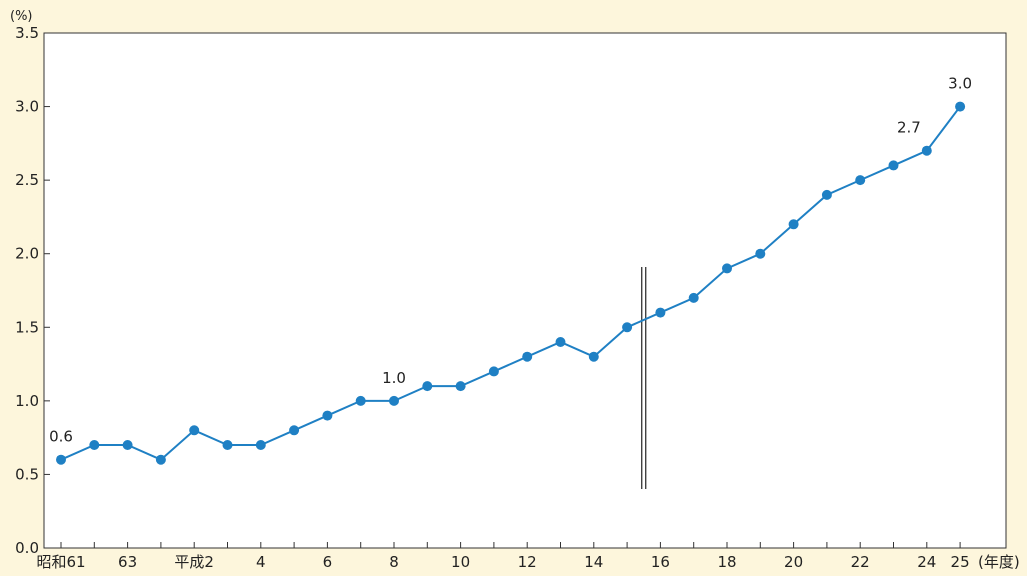 Image resolution: width=1027 pixels, height=576 pixels. What do you see at coordinates (27, 474) in the screenshot?
I see `y-tick-label: 0.5` at bounding box center [27, 474].